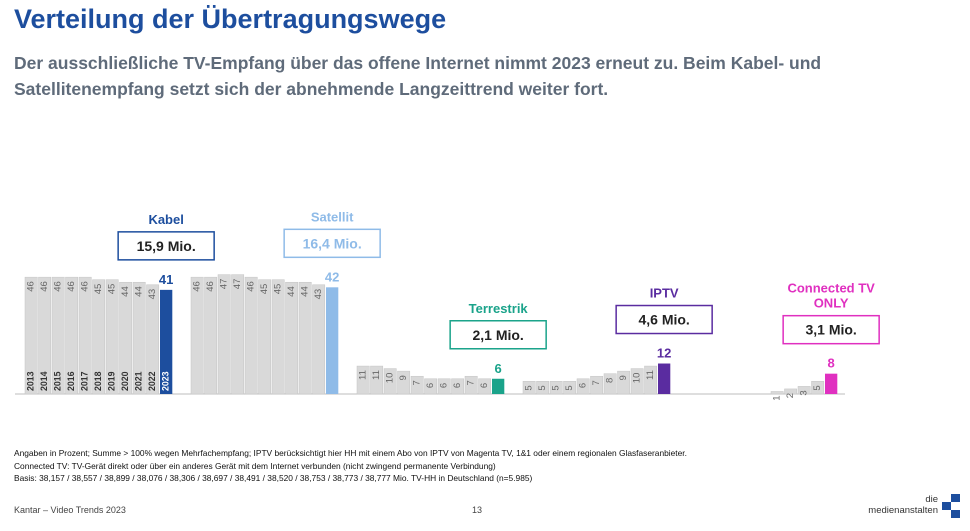 This screenshot has height=531, width=970. What do you see at coordinates (165, 219) in the screenshot?
I see `series-name-kabel: Kabel` at bounding box center [165, 219].